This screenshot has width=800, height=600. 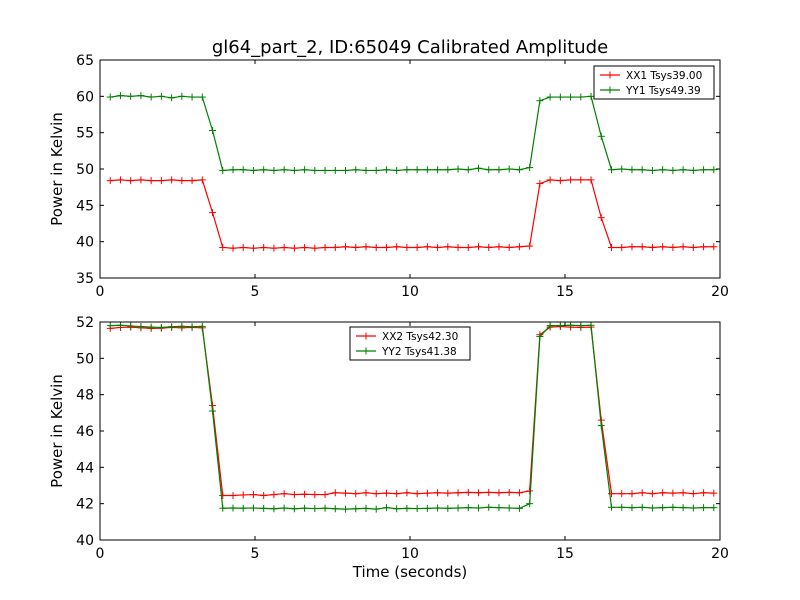 I want to click on x-tick-label: 5, so click(x=255, y=554).